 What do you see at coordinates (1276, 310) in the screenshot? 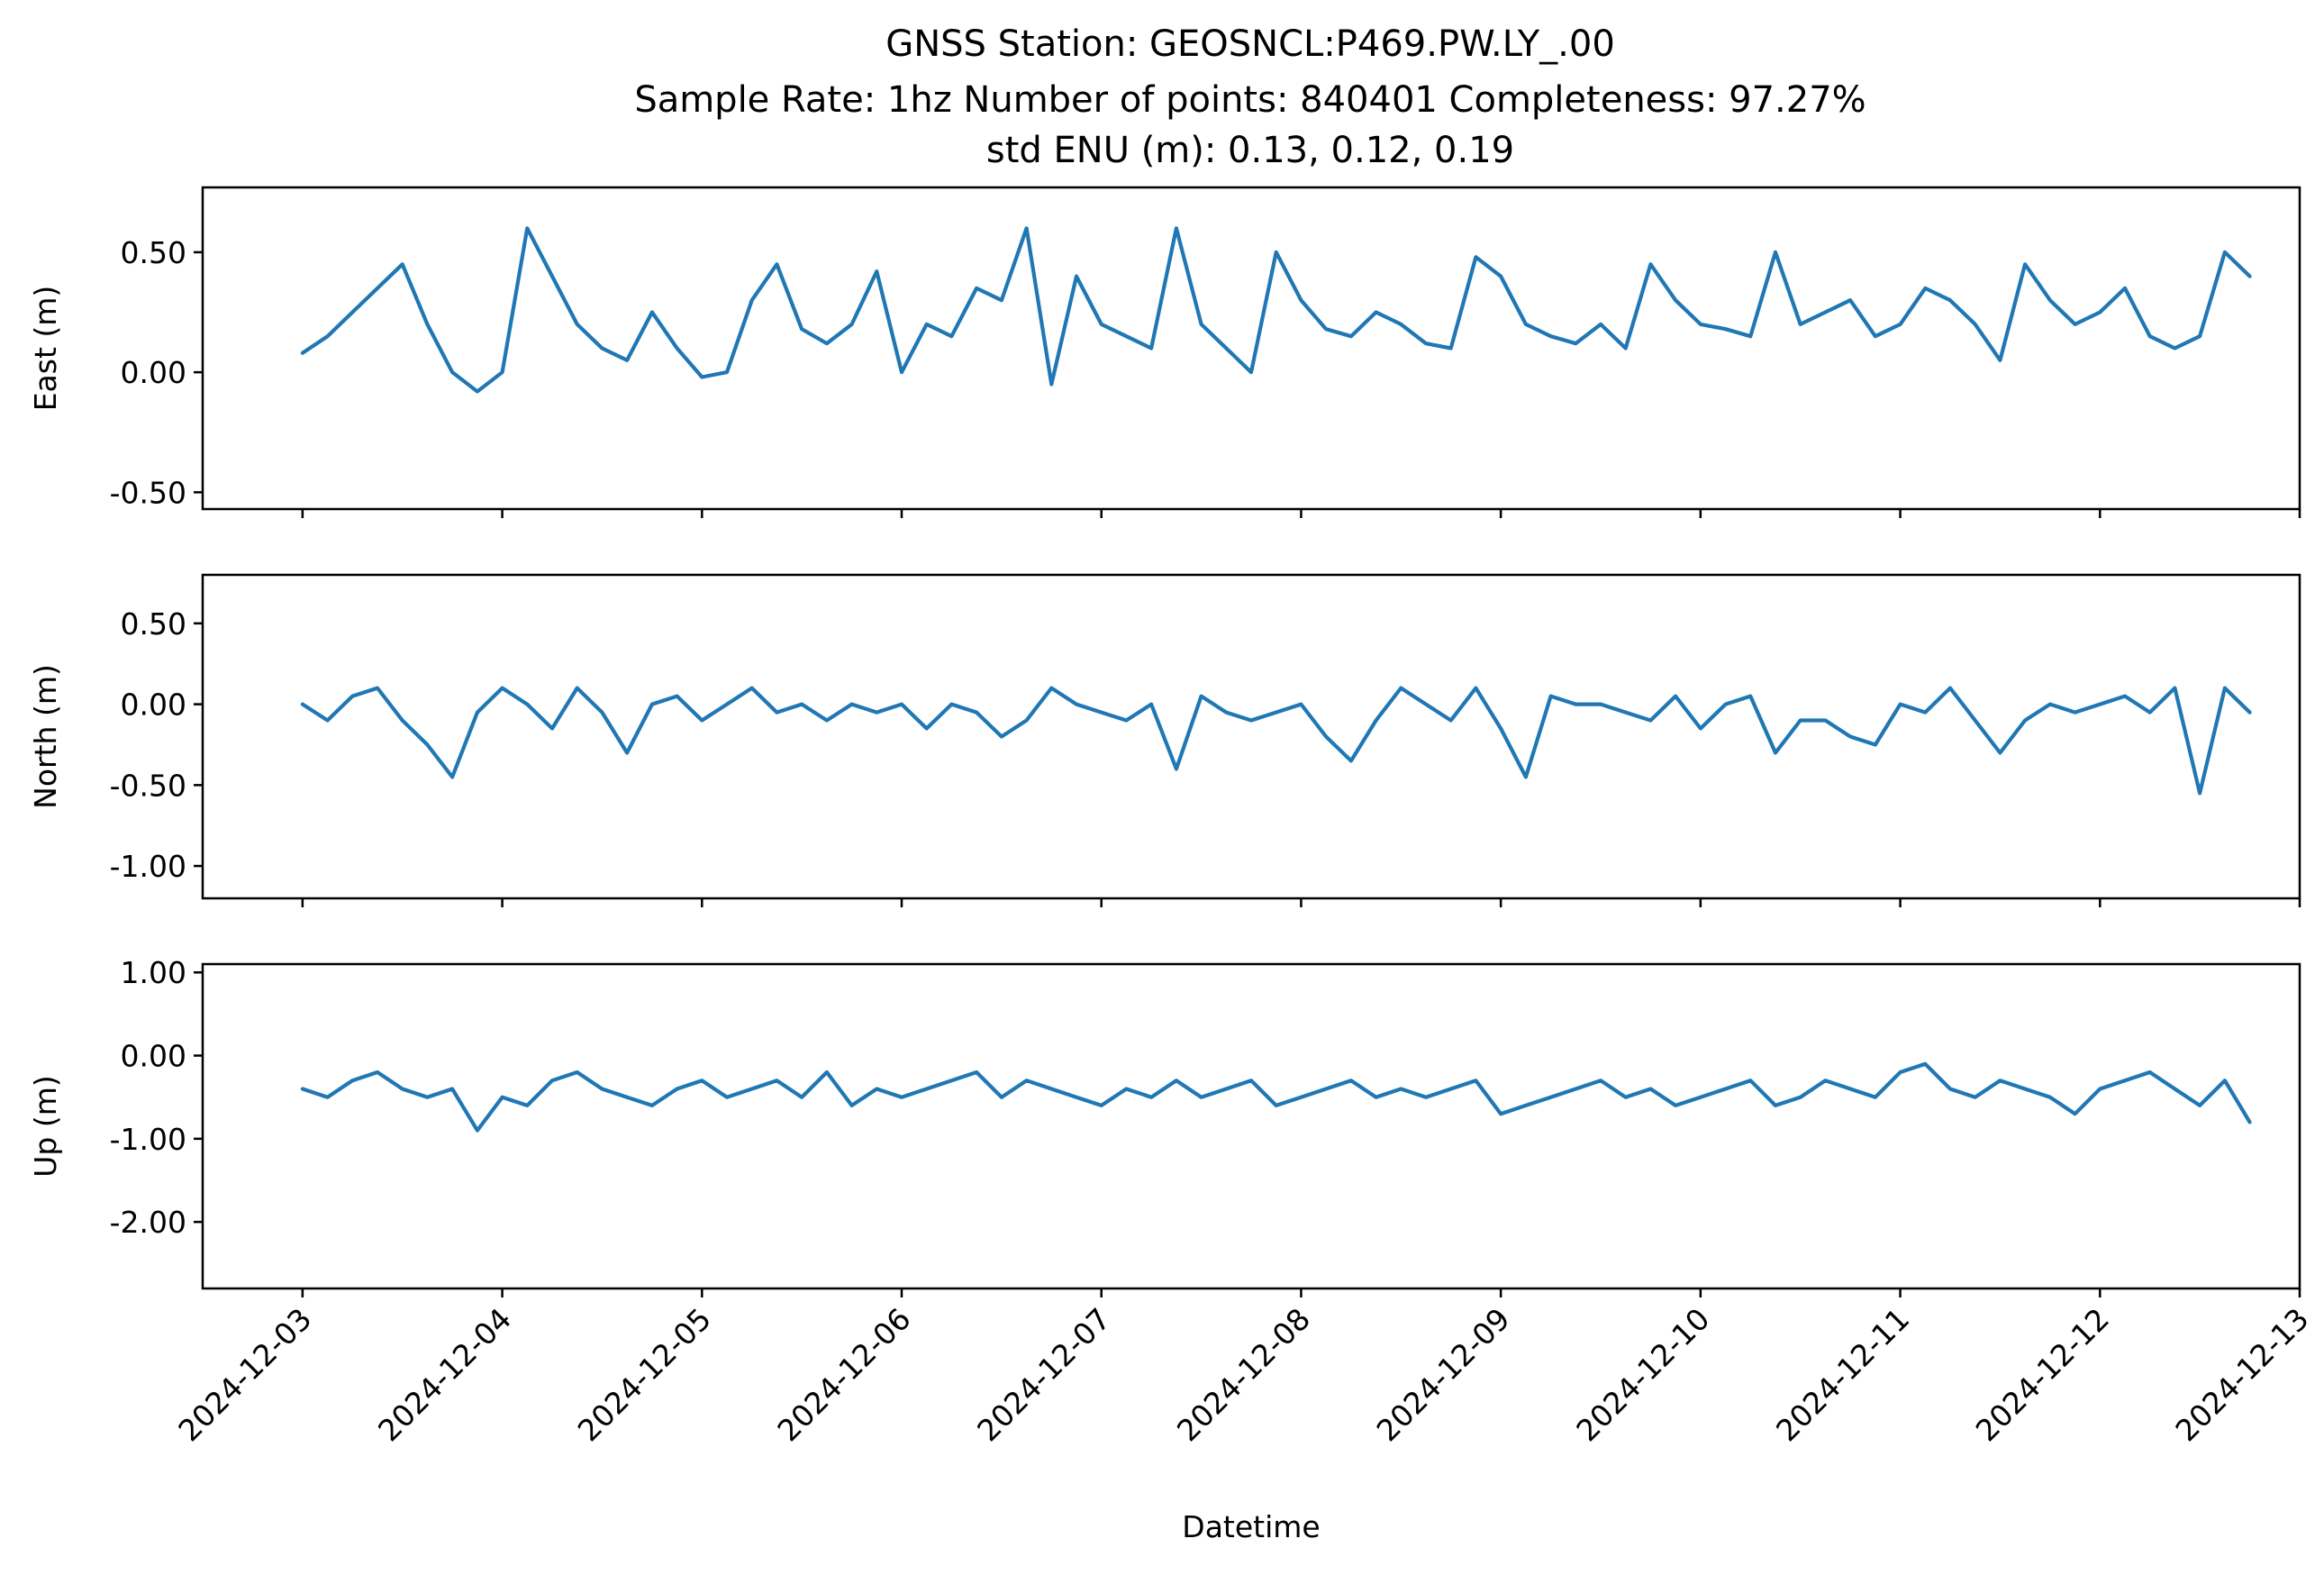
I see `east-series-line` at bounding box center [1276, 310].